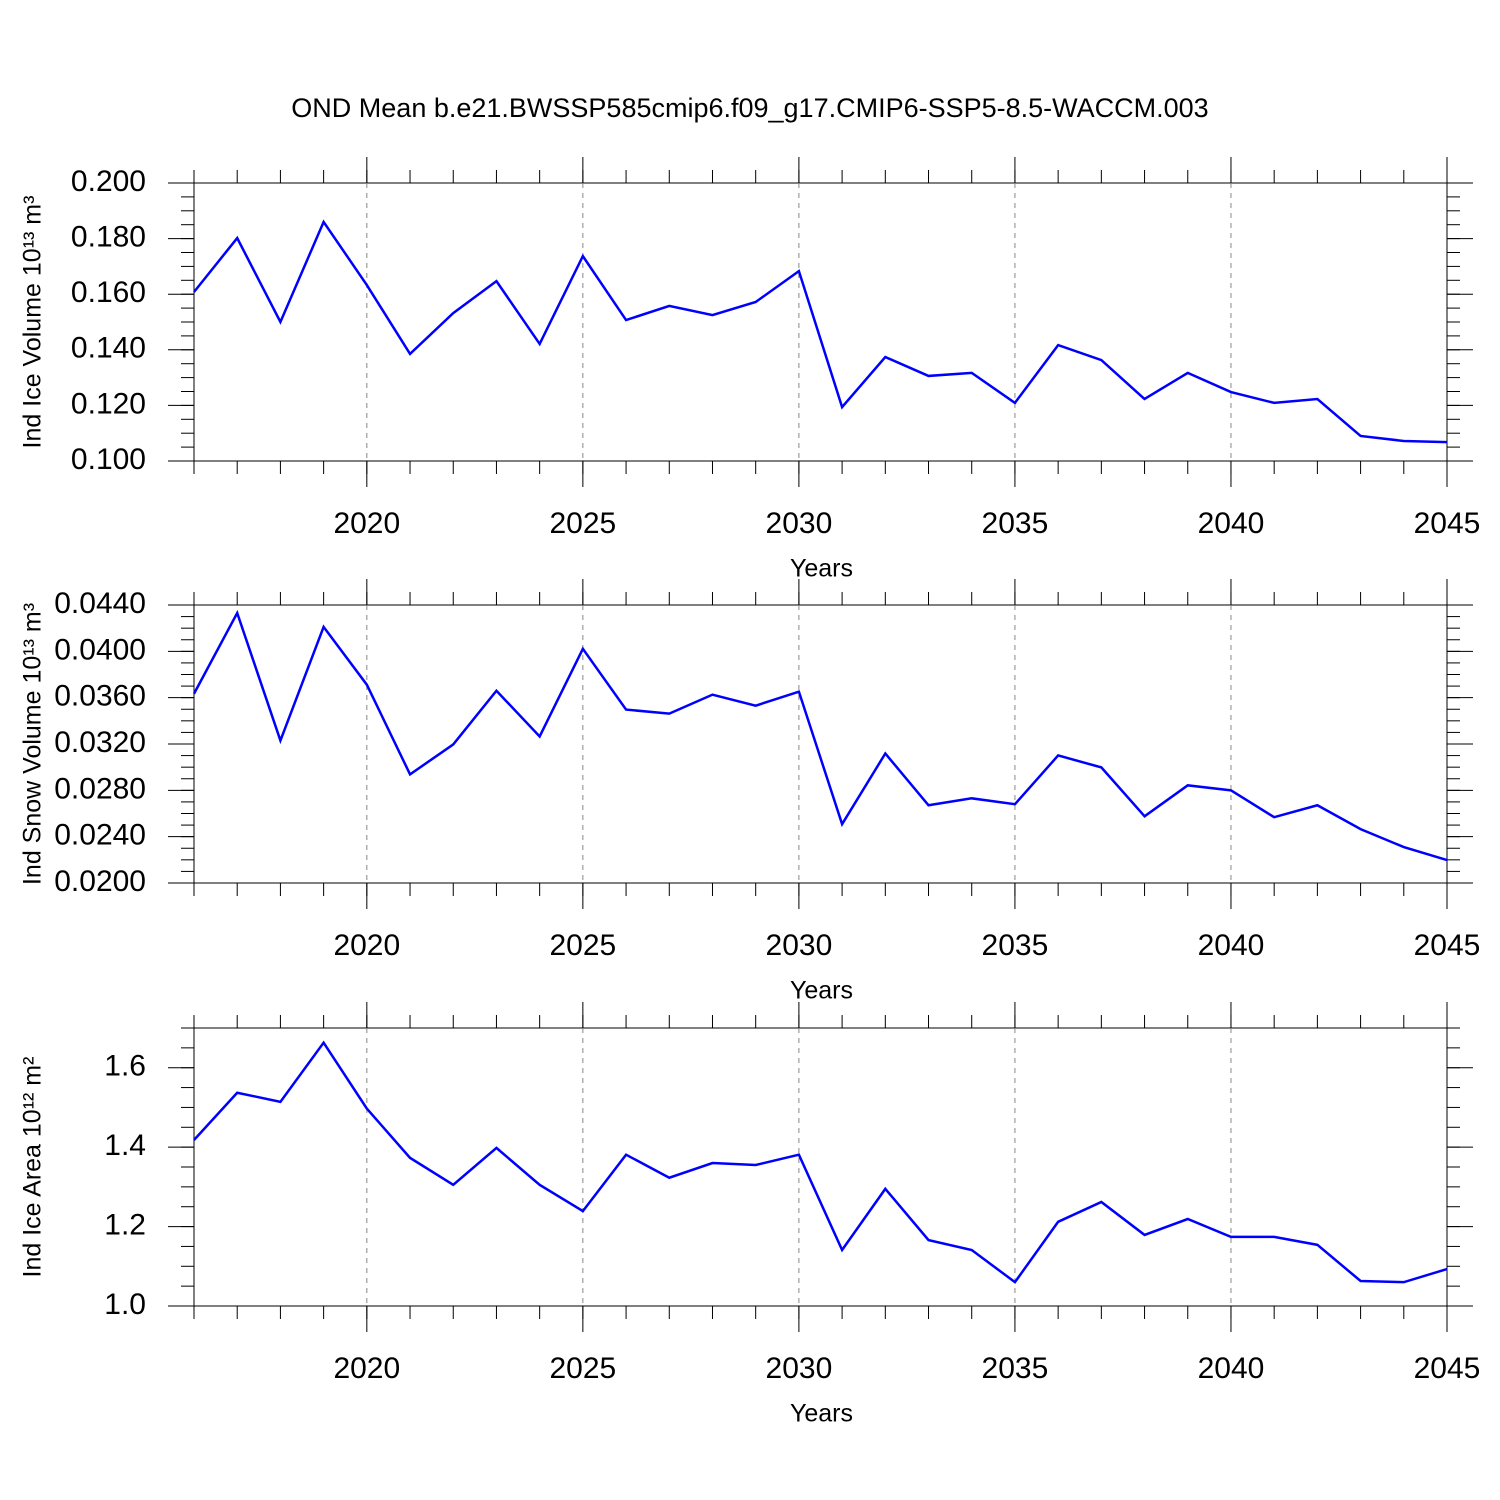 This screenshot has height=1500, width=1500. What do you see at coordinates (33, 322) in the screenshot?
I see `y-axis-label: Ind Ice Volume 10¹³ m³` at bounding box center [33, 322].